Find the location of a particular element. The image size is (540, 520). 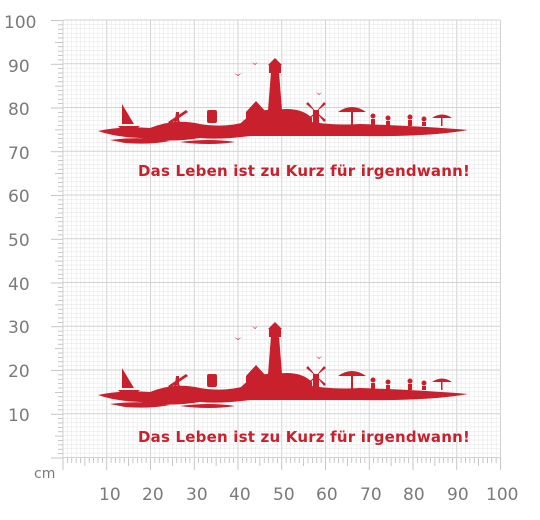

x-tick-label: 80 is located at coordinates (414, 495).